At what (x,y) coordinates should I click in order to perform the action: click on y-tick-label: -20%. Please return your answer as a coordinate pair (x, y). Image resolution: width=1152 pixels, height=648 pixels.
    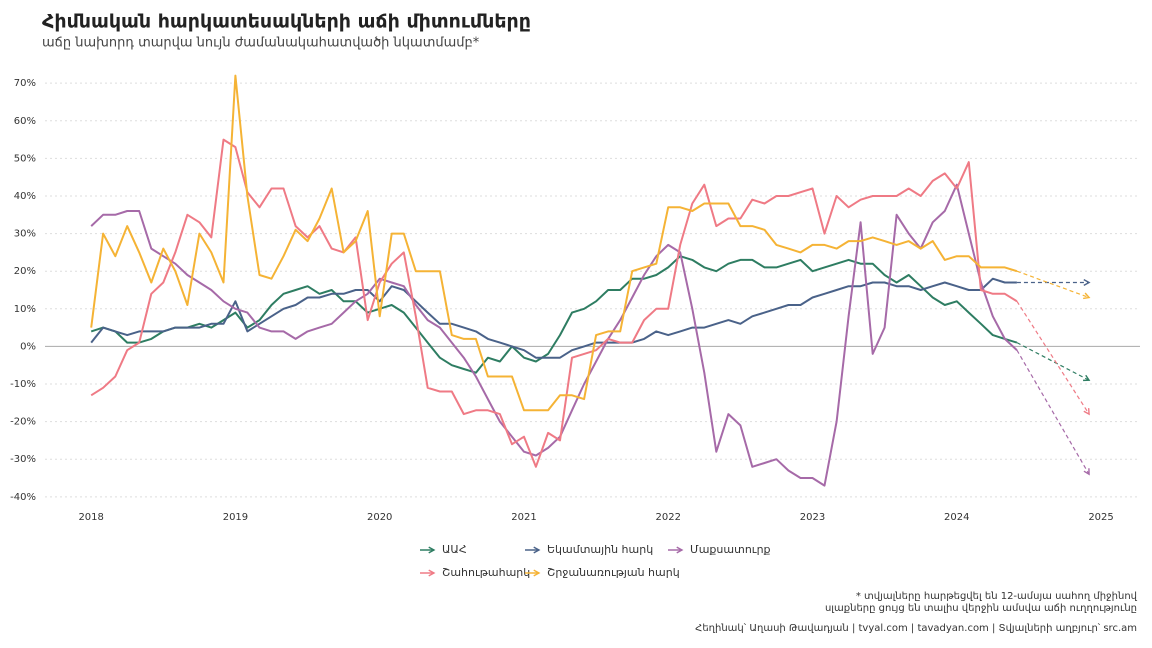
    Looking at the image, I should click on (23, 422).